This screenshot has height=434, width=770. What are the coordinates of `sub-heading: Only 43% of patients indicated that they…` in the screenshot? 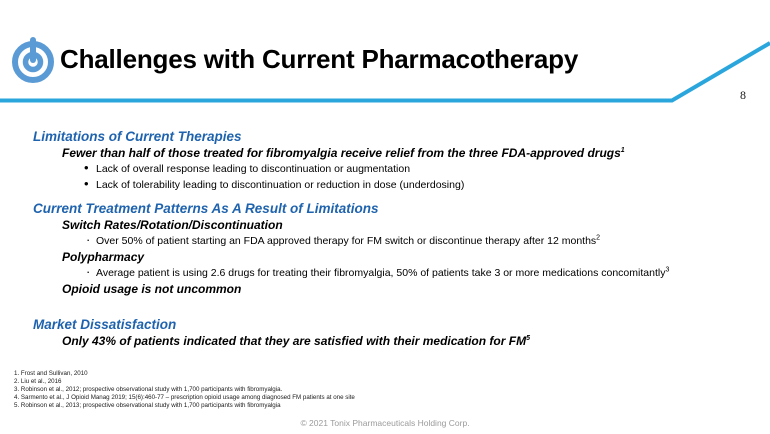 It's located at (385, 341).